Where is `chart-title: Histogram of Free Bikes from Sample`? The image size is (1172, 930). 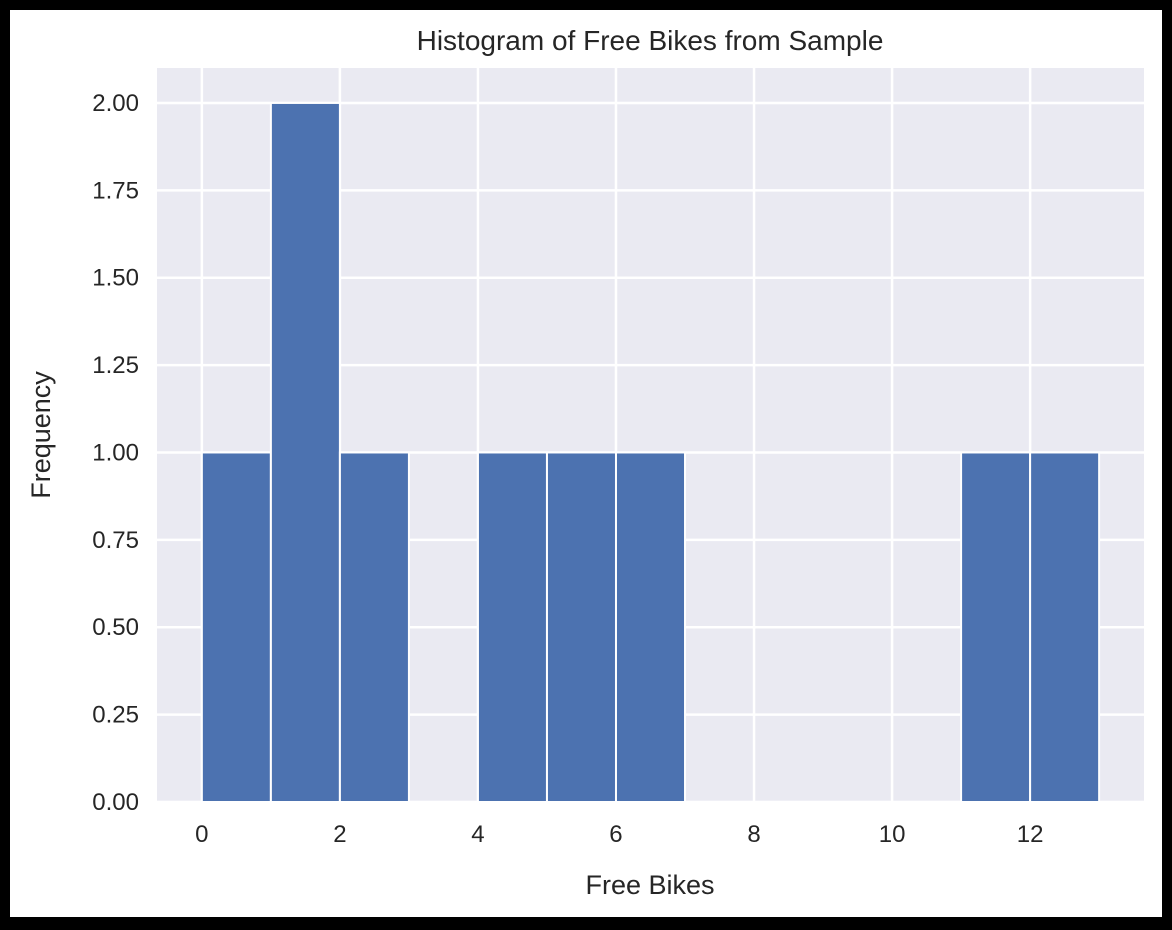
chart-title: Histogram of Free Bikes from Sample is located at coordinates (650, 40).